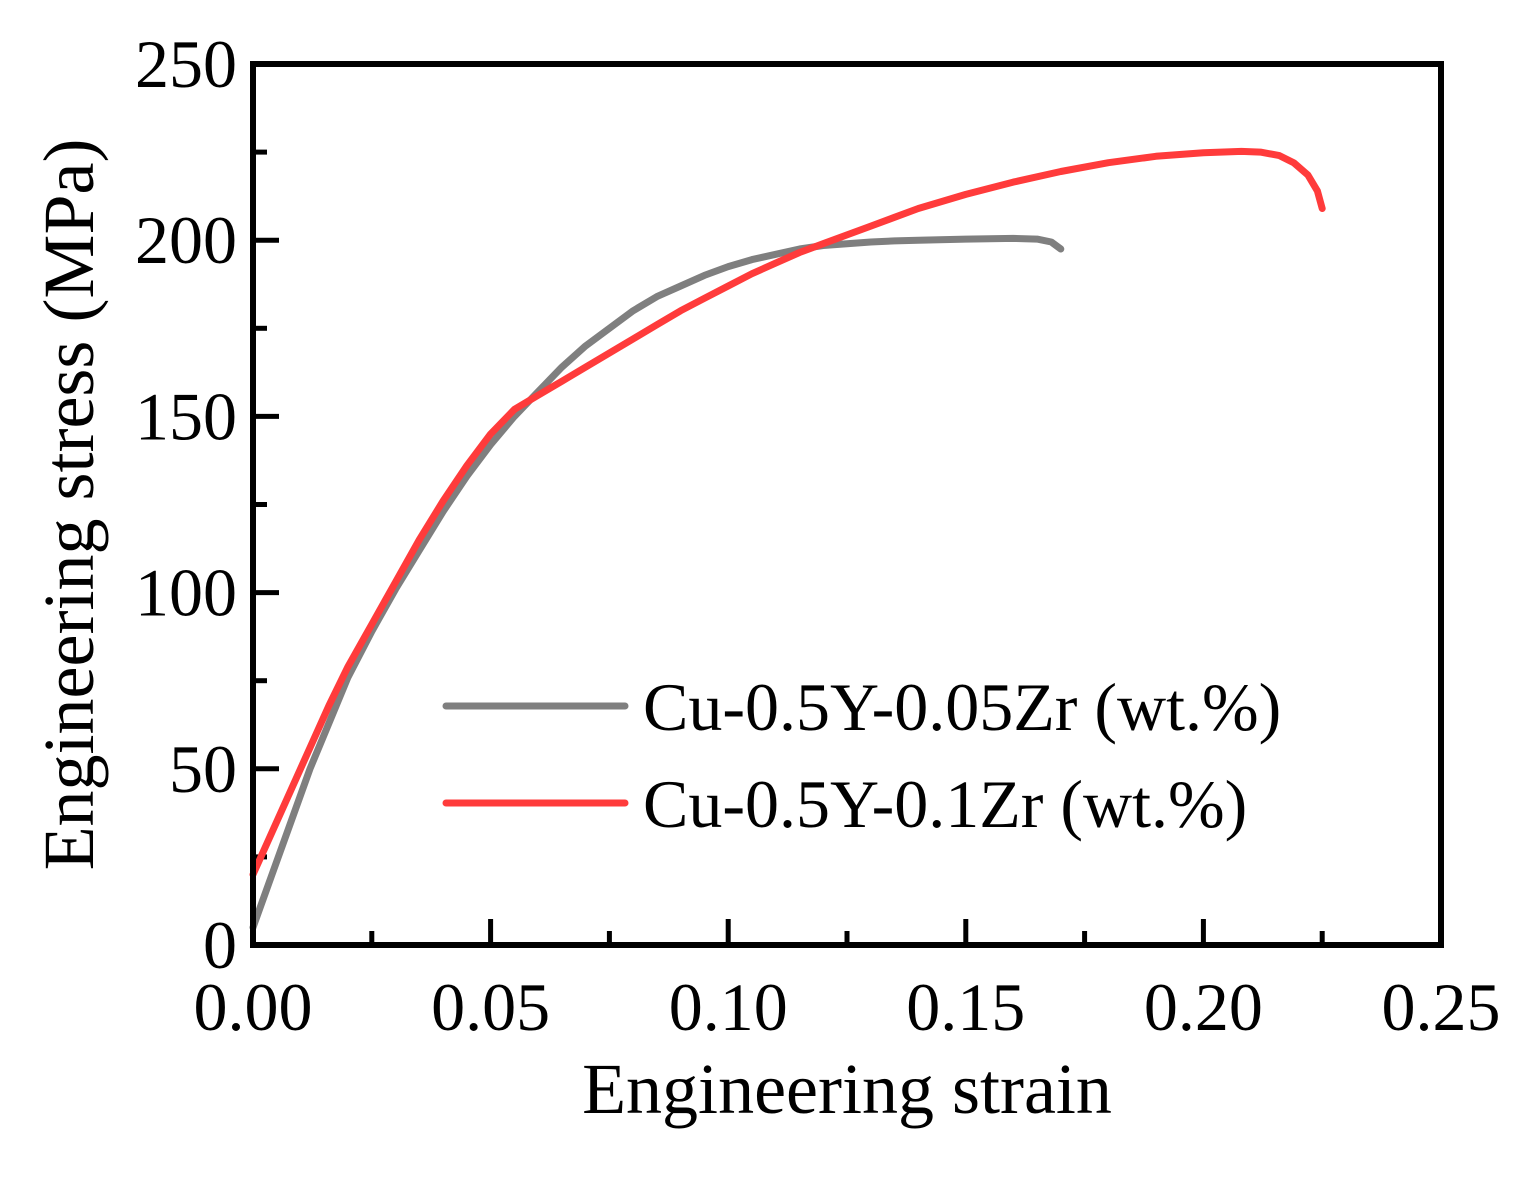 The width and height of the screenshot is (1538, 1177). What do you see at coordinates (962, 707) in the screenshot?
I see `legend-label-cu-0-5y-0-05zr: Cu-0.5Y-0.05Zr (wt.%)` at bounding box center [962, 707].